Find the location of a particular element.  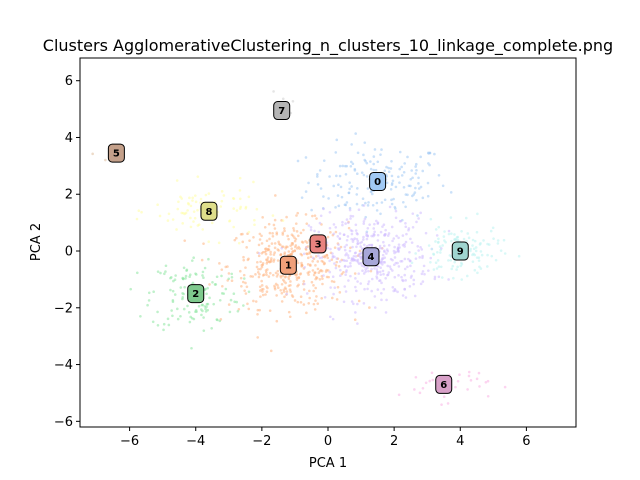

centroid-marker: 7 is located at coordinates (282, 111).